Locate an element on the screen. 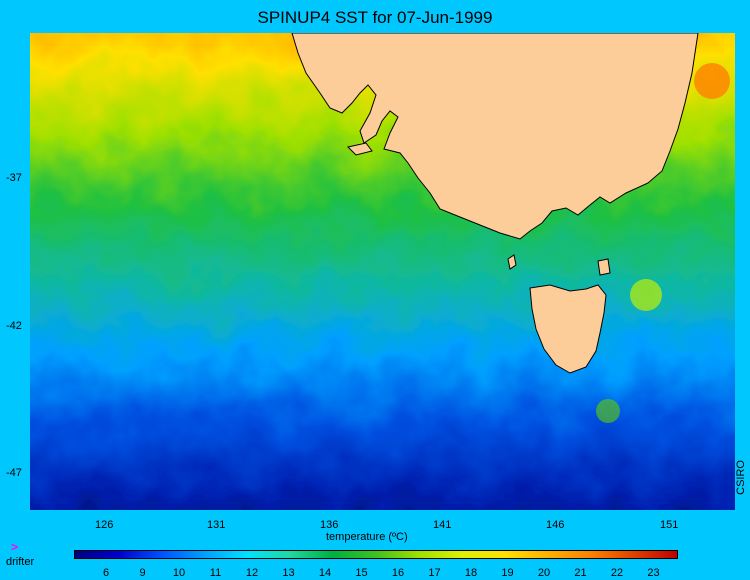  colorbar-tick-label: 12 is located at coordinates (252, 573).